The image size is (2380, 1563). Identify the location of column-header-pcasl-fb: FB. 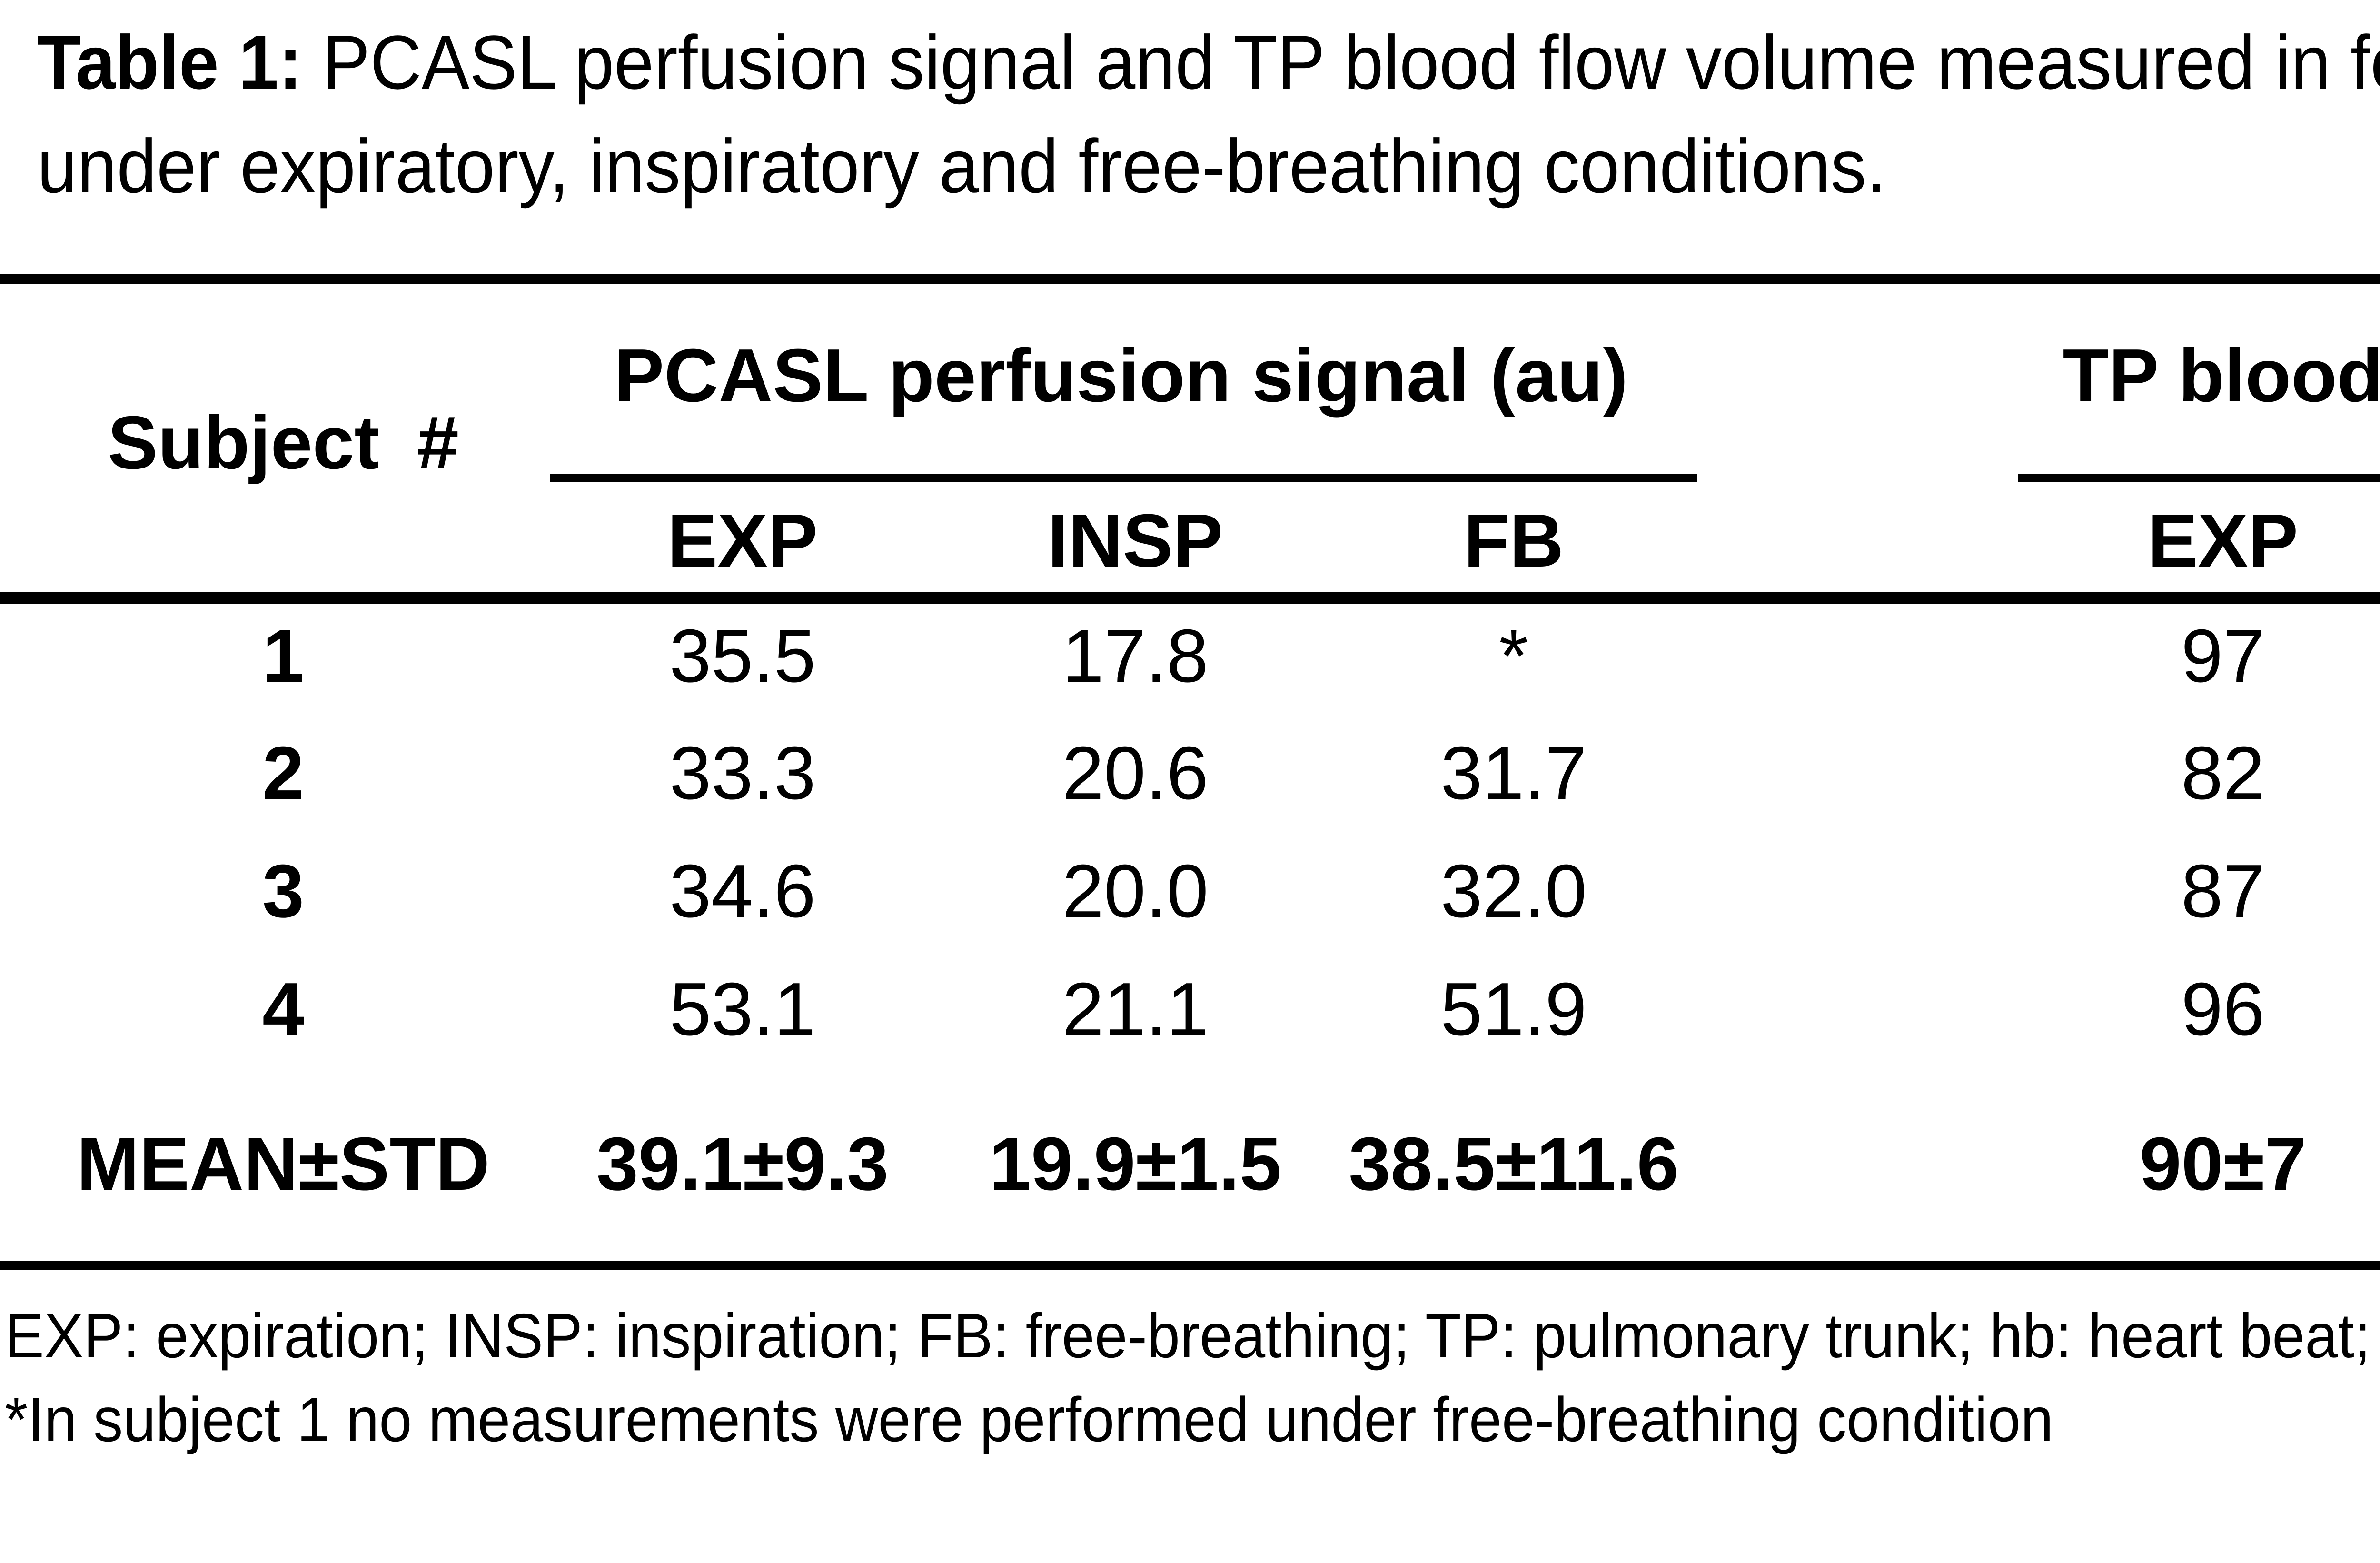
(1513, 540).